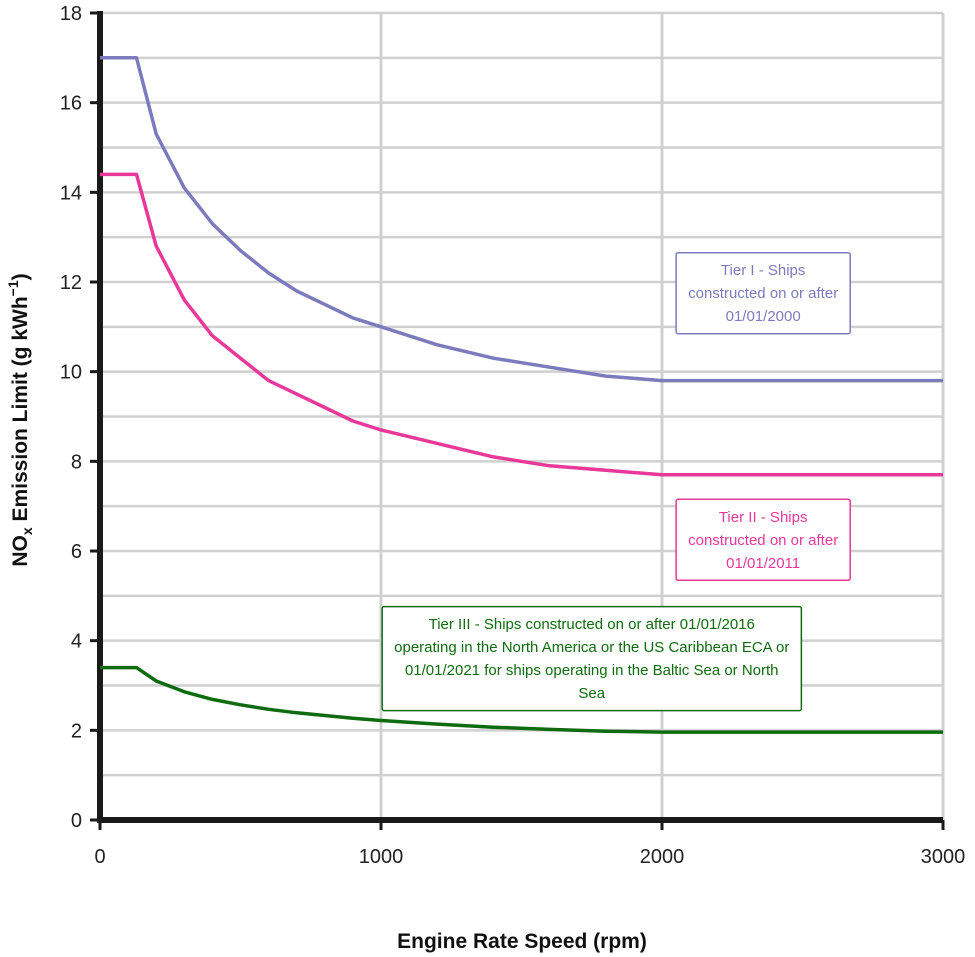 The image size is (975, 957). Describe the element at coordinates (20, 551) in the screenshot. I see `y-axis-title-main: NO` at that location.